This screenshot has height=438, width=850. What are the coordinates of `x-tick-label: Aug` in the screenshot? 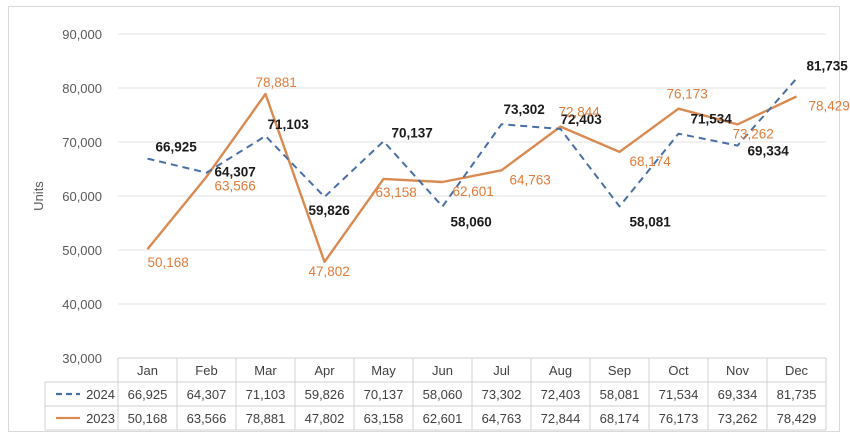 It's located at (560, 370).